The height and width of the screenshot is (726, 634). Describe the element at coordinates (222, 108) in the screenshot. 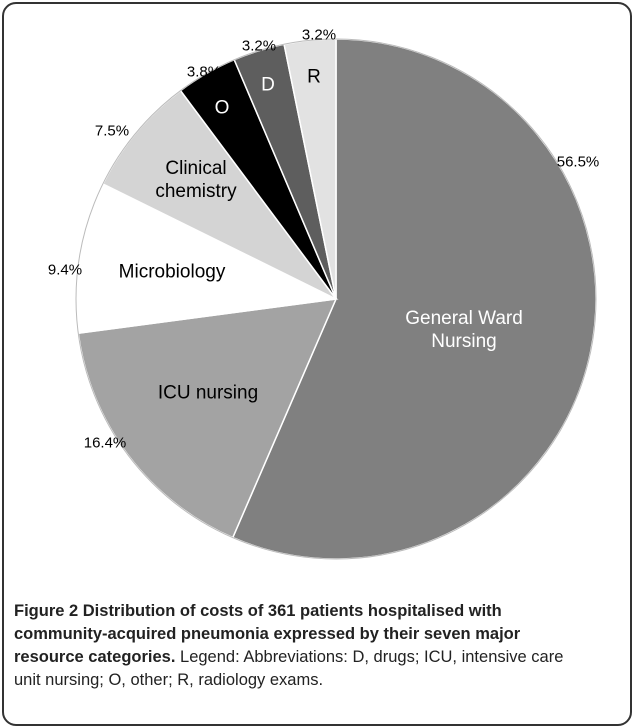

I see `slice-label: O` at that location.